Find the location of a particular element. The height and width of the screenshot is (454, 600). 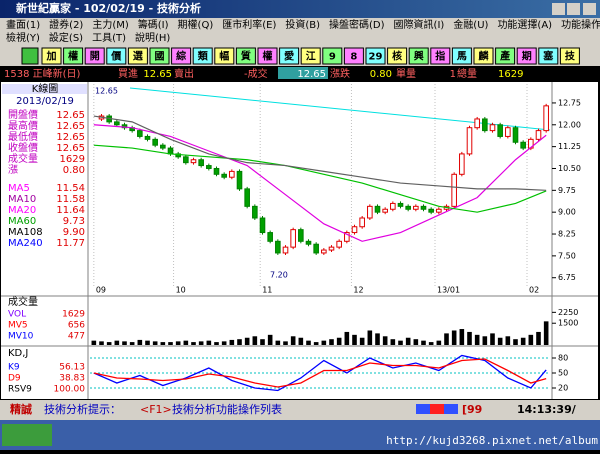

menu-item: 檢視(Y) is located at coordinates (23, 37).